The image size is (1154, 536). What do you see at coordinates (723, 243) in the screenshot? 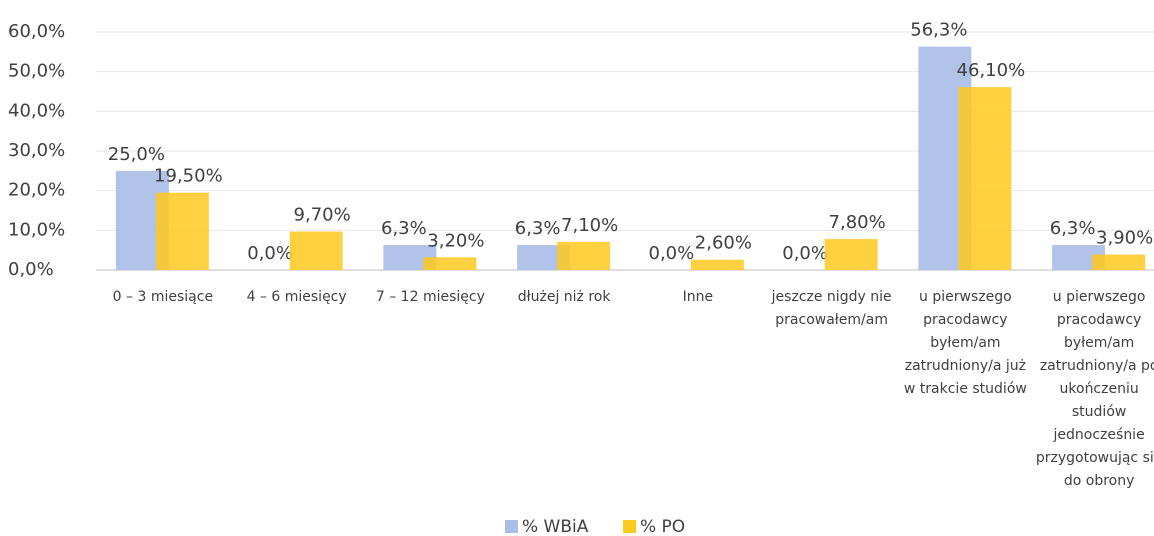
I see `data-label: 2,60%` at bounding box center [723, 243].